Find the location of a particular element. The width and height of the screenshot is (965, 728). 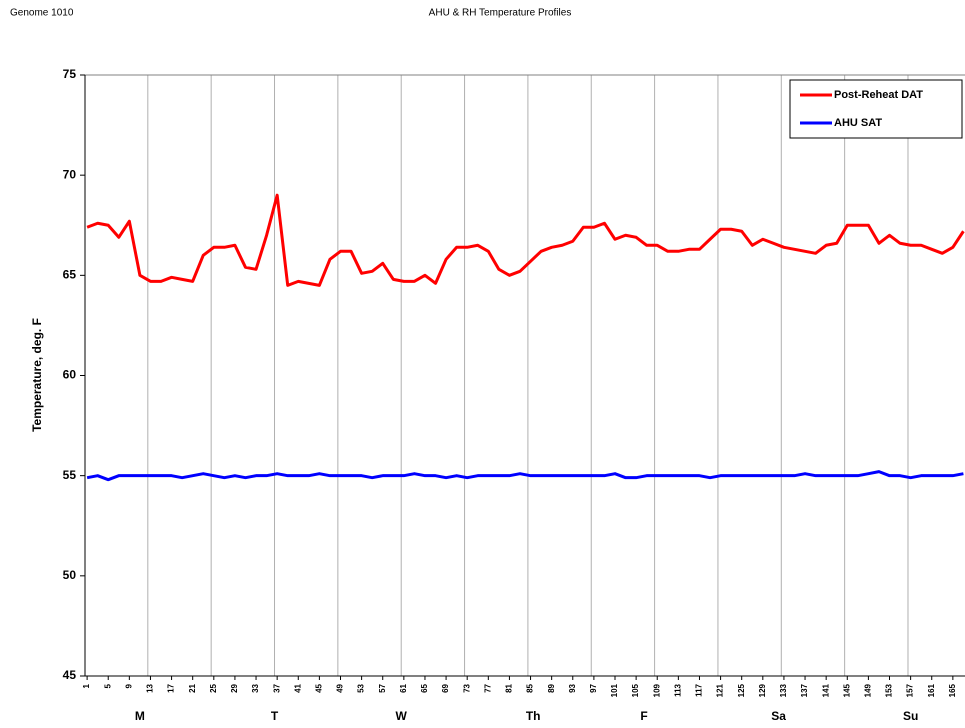

day-label: F is located at coordinates (643, 716).